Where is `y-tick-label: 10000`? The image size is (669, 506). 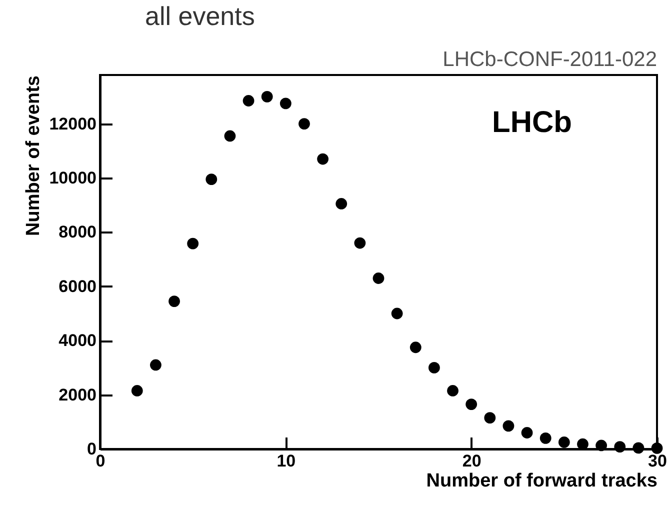
y-tick-label: 10000 is located at coordinates (72, 178).